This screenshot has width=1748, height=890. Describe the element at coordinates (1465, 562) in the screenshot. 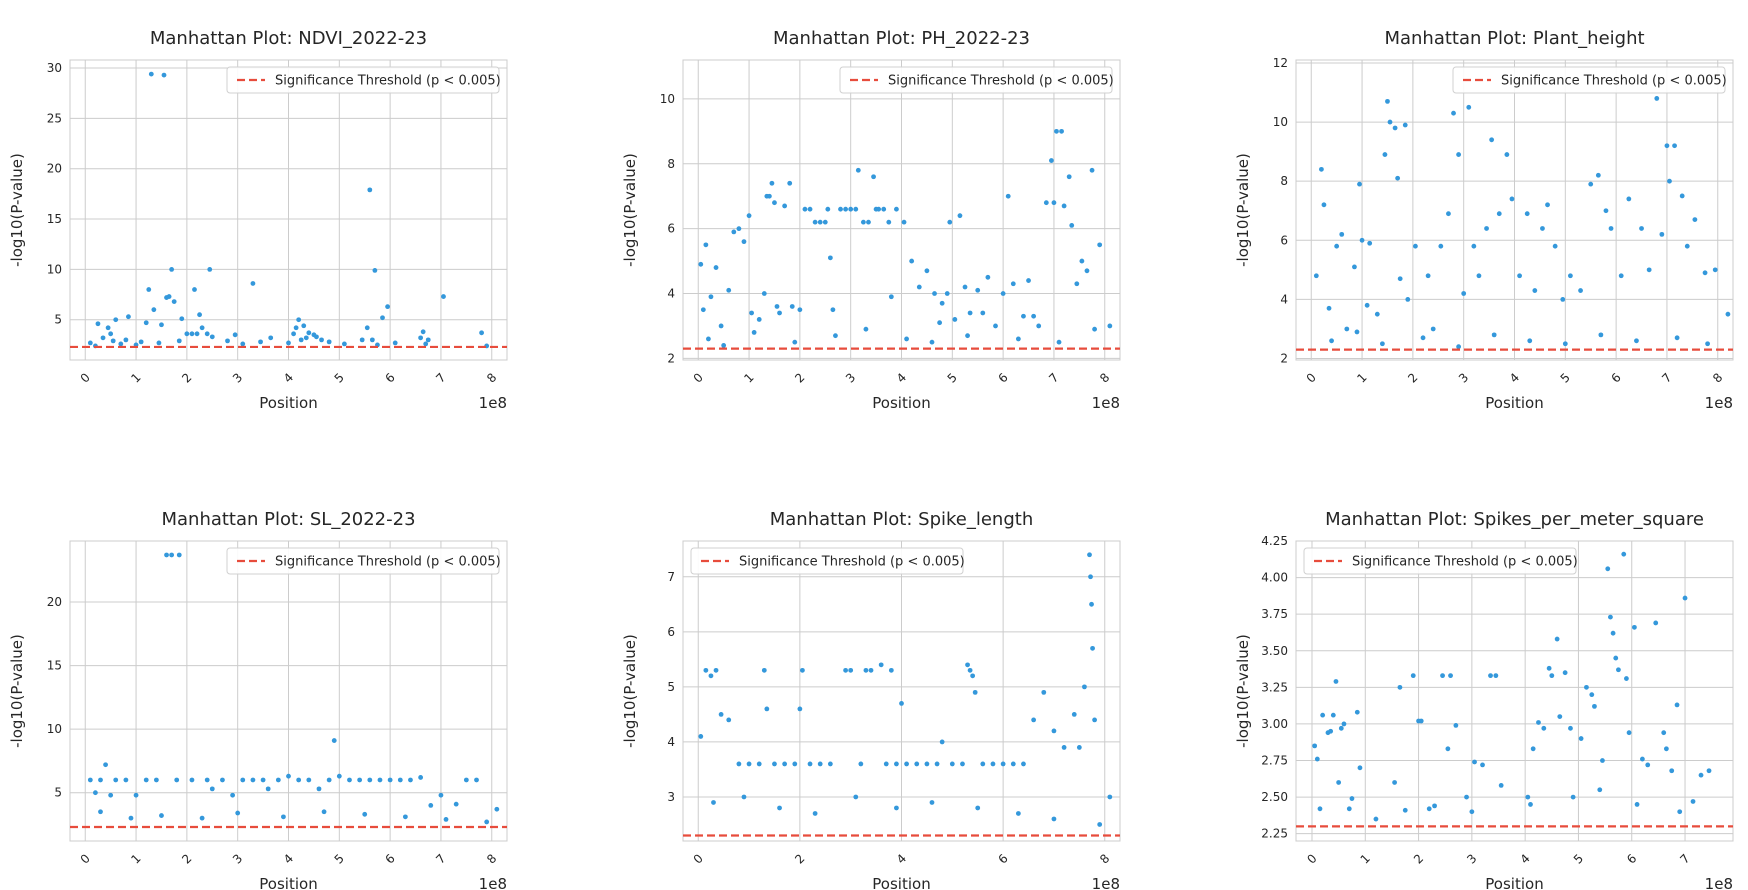

I see `legend-label: Significance Threshold (p < 0.005)` at that location.